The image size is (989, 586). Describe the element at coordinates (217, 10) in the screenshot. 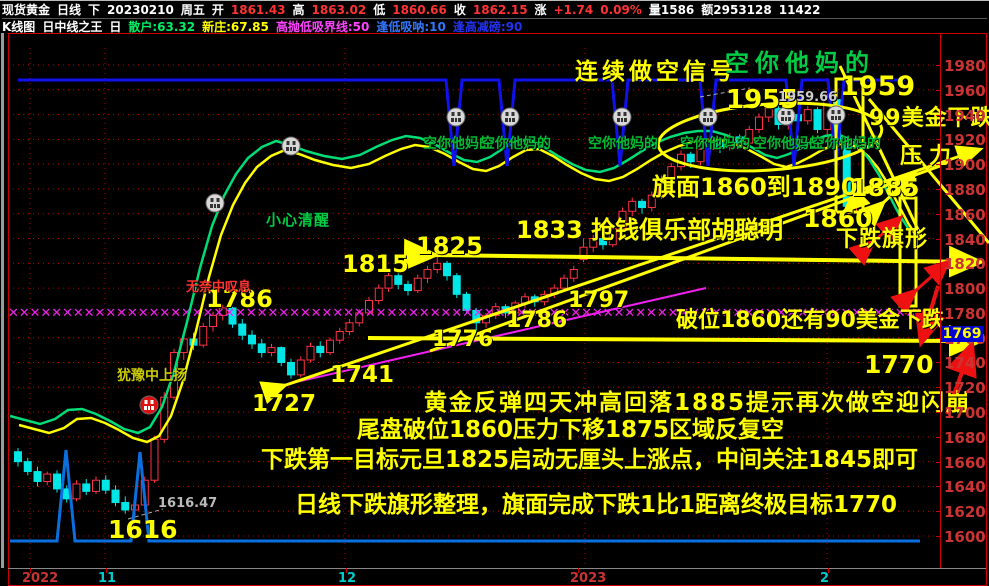

I see `title-segment: 开` at that location.